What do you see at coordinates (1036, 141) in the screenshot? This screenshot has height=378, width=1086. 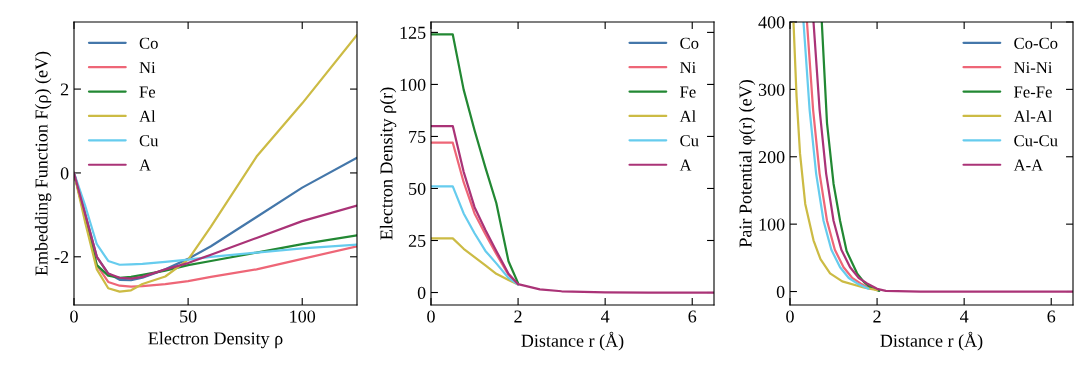 I see `legend-label: Cu-Cu` at bounding box center [1036, 141].